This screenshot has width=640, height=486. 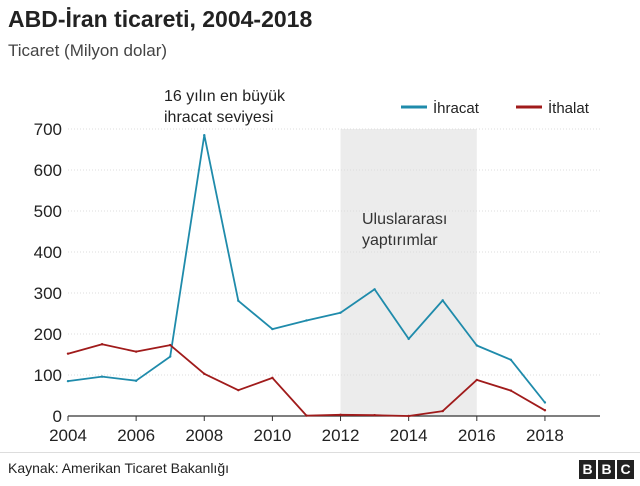 What do you see at coordinates (409, 435) in the screenshot?
I see `x-tick-label: 2014` at bounding box center [409, 435].